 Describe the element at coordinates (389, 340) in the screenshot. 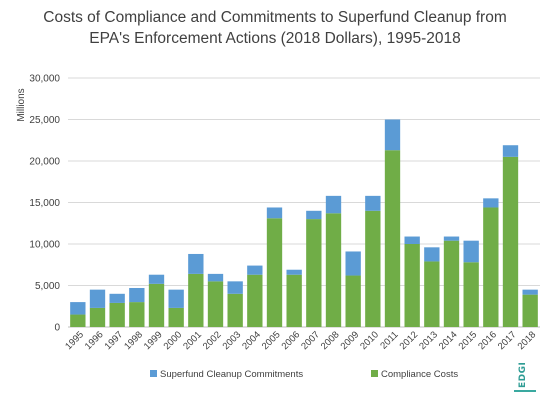

I see `x-tick-label: 2011` at that location.